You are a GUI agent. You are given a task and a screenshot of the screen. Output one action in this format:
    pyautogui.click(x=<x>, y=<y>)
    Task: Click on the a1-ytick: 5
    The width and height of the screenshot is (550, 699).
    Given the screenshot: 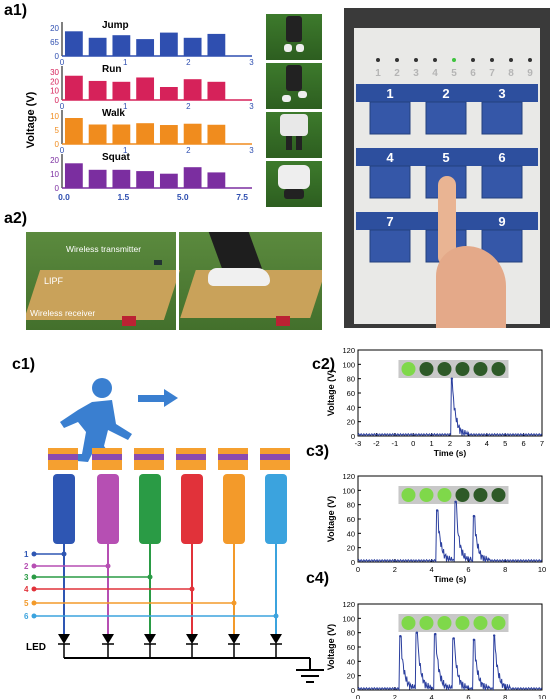 What is the action you would take?
    pyautogui.click(x=57, y=130)
    